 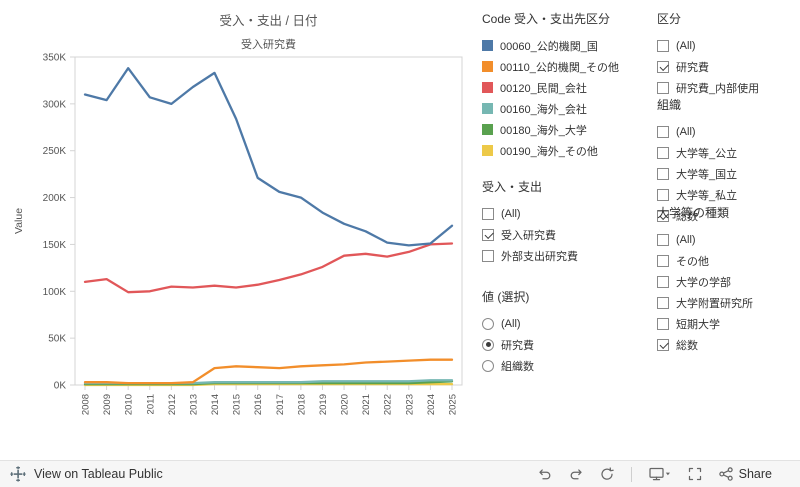 What do you see at coordinates (560, 67) in the screenshot?
I see `legend-item-label: 00110_公的機関_その他` at bounding box center [560, 67].